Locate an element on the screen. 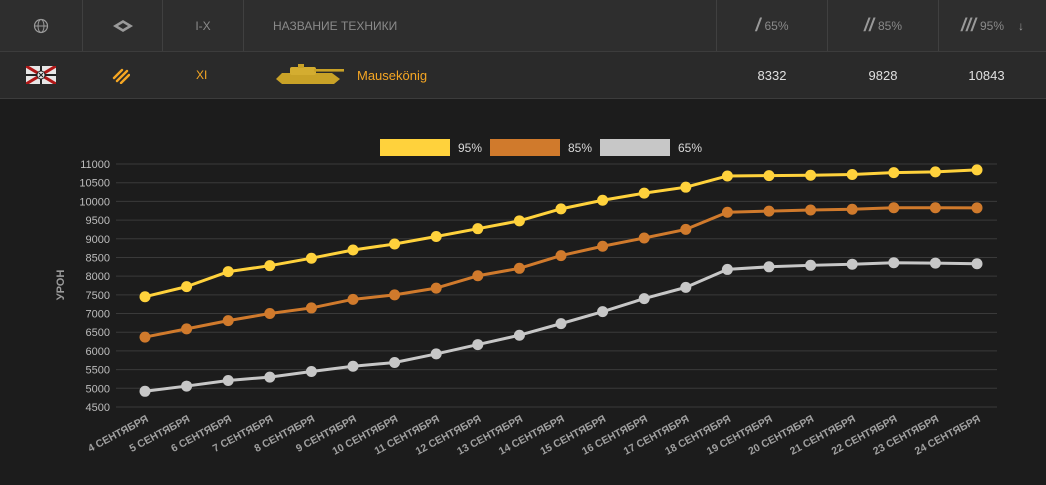  nation-filter is located at coordinates (41, 25).